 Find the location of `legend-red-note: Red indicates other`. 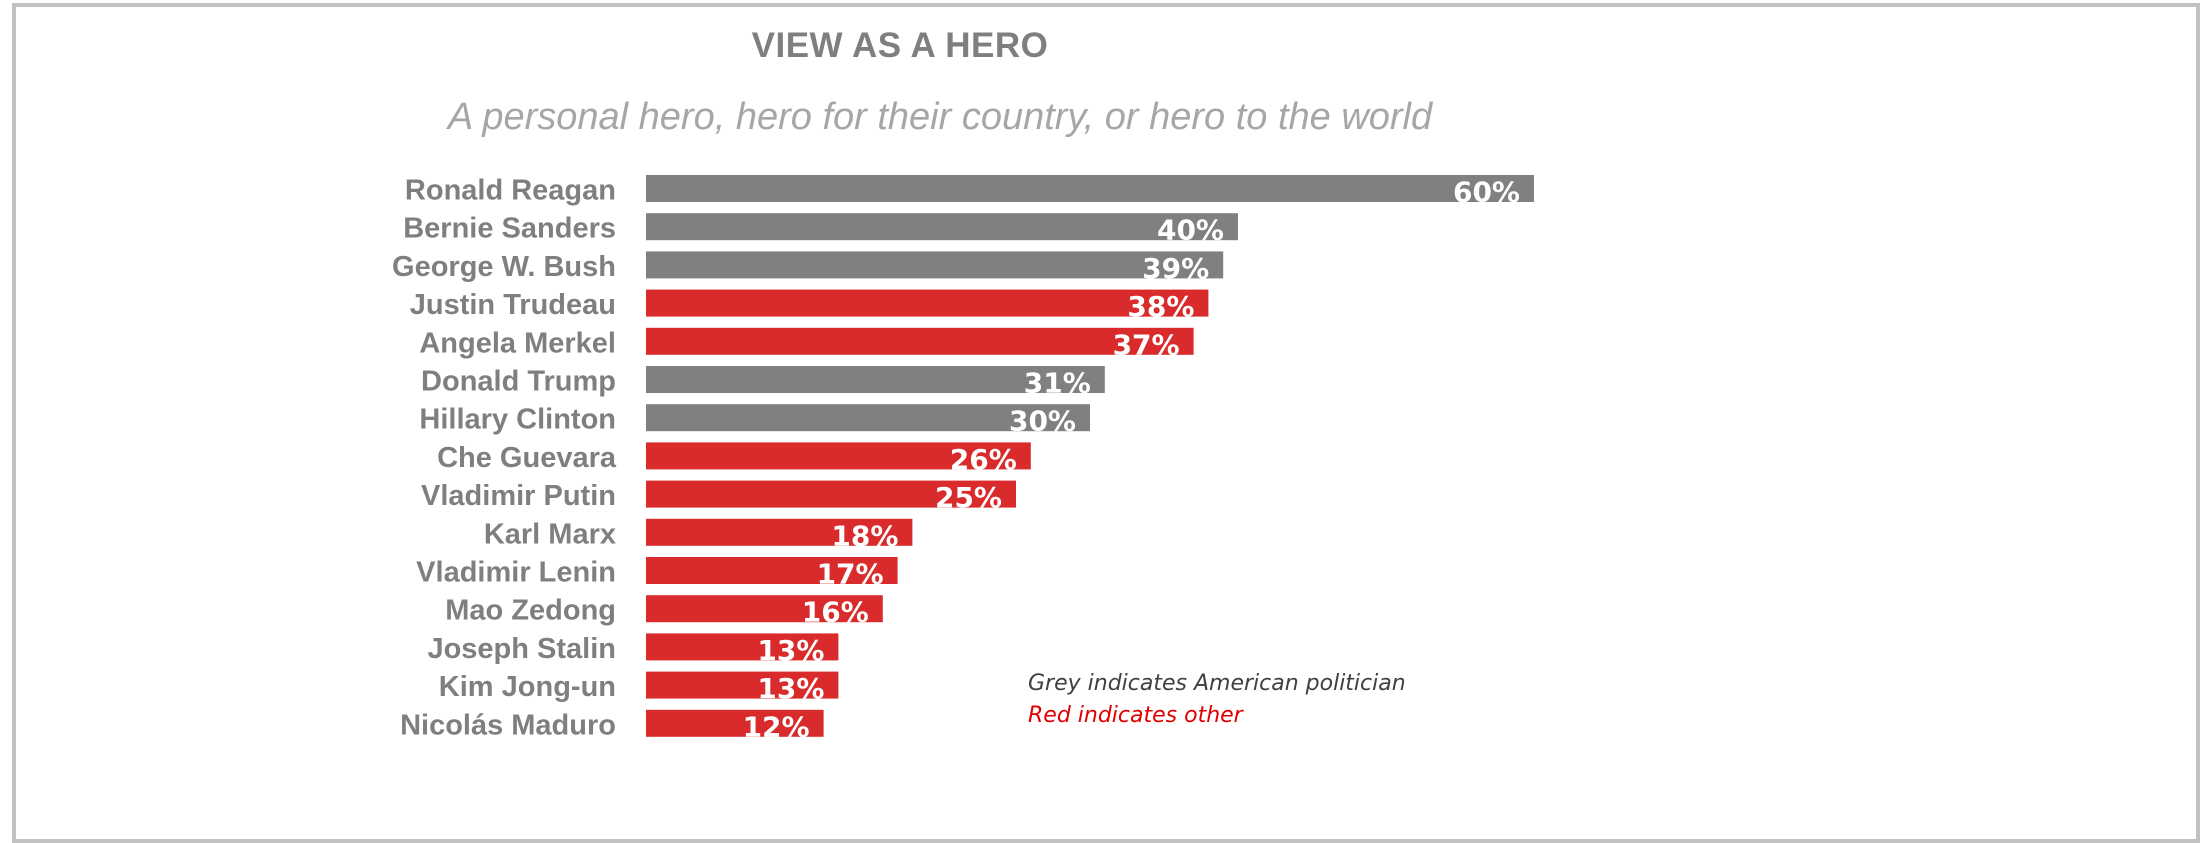

legend-red-note: Red indicates other is located at coordinates (1135, 715).